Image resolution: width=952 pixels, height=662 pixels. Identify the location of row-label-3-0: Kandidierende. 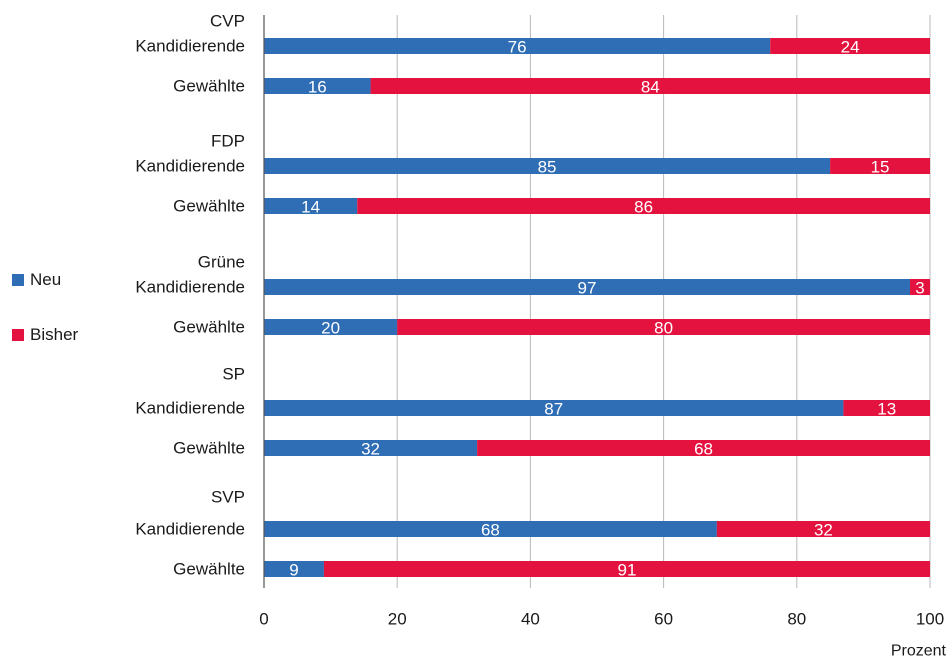
(190, 408).